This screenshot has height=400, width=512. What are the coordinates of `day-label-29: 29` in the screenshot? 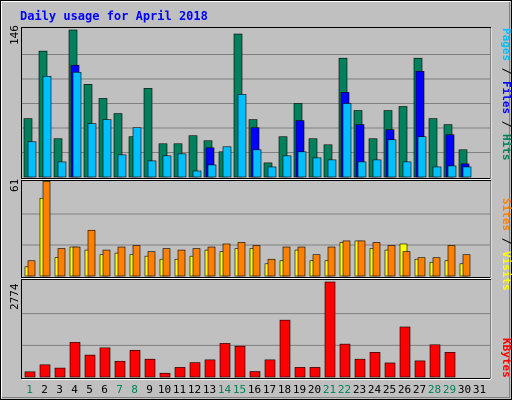 It's located at (449, 389).